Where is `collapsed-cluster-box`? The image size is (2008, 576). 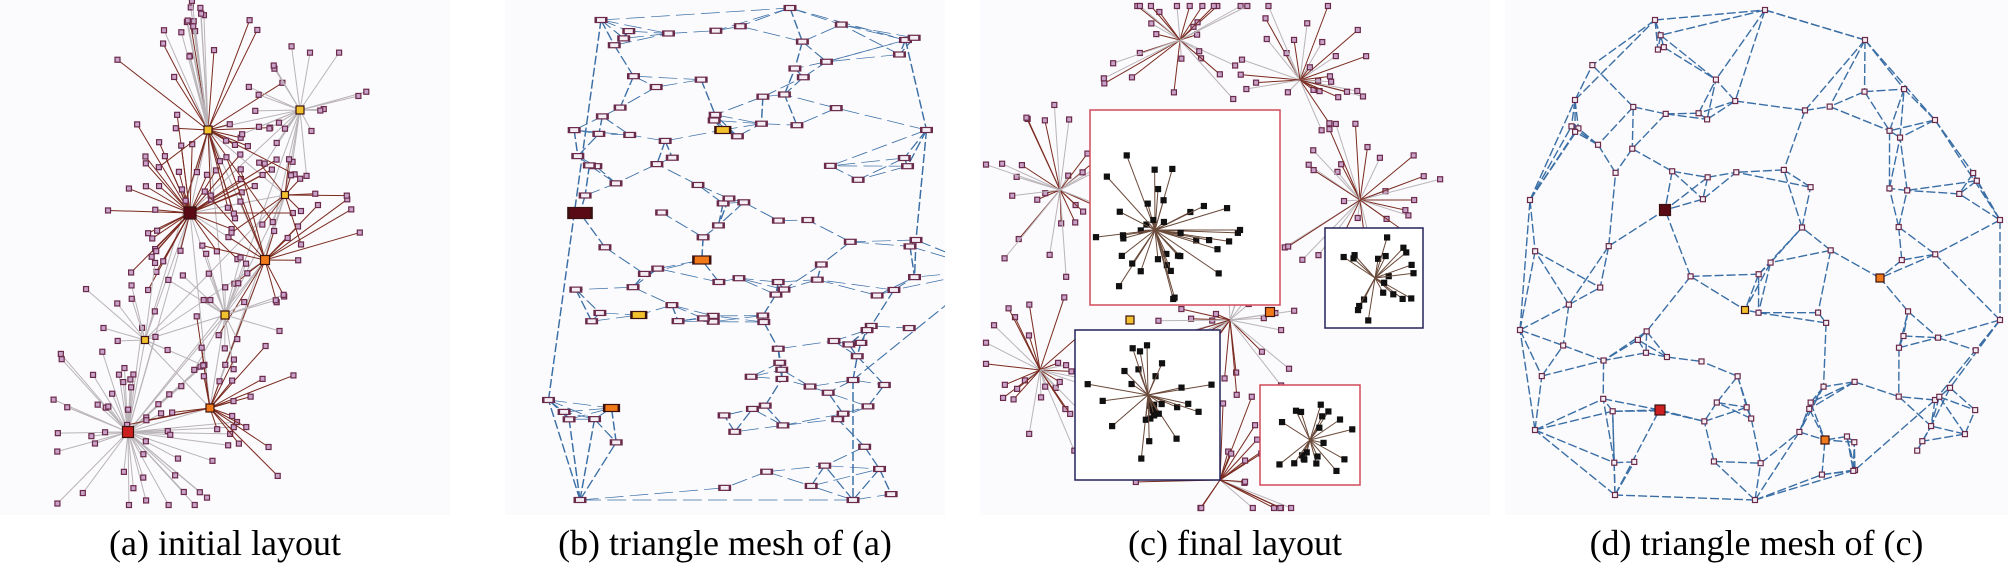 collapsed-cluster-box is located at coordinates (1374, 278).